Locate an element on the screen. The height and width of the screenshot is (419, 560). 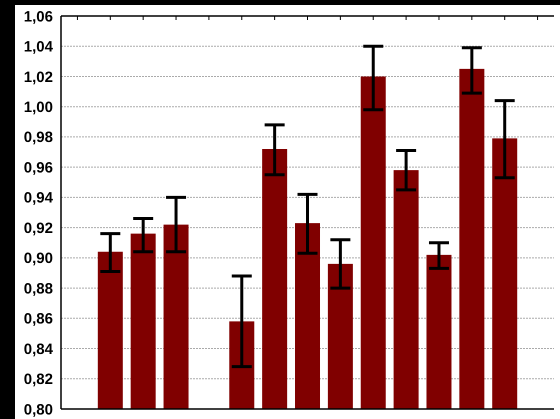
y-tick-label: 0,96 is located at coordinates (38, 167).